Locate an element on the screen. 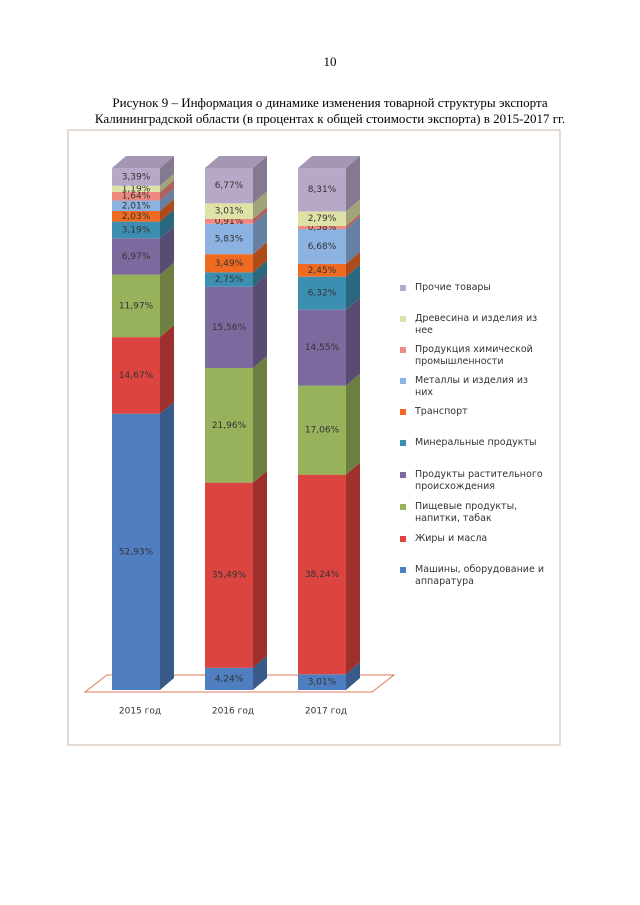 Image resolution: width=640 pixels, height=905 pixels. legend-item: Продукты растительного происхождения is located at coordinates (472, 481).